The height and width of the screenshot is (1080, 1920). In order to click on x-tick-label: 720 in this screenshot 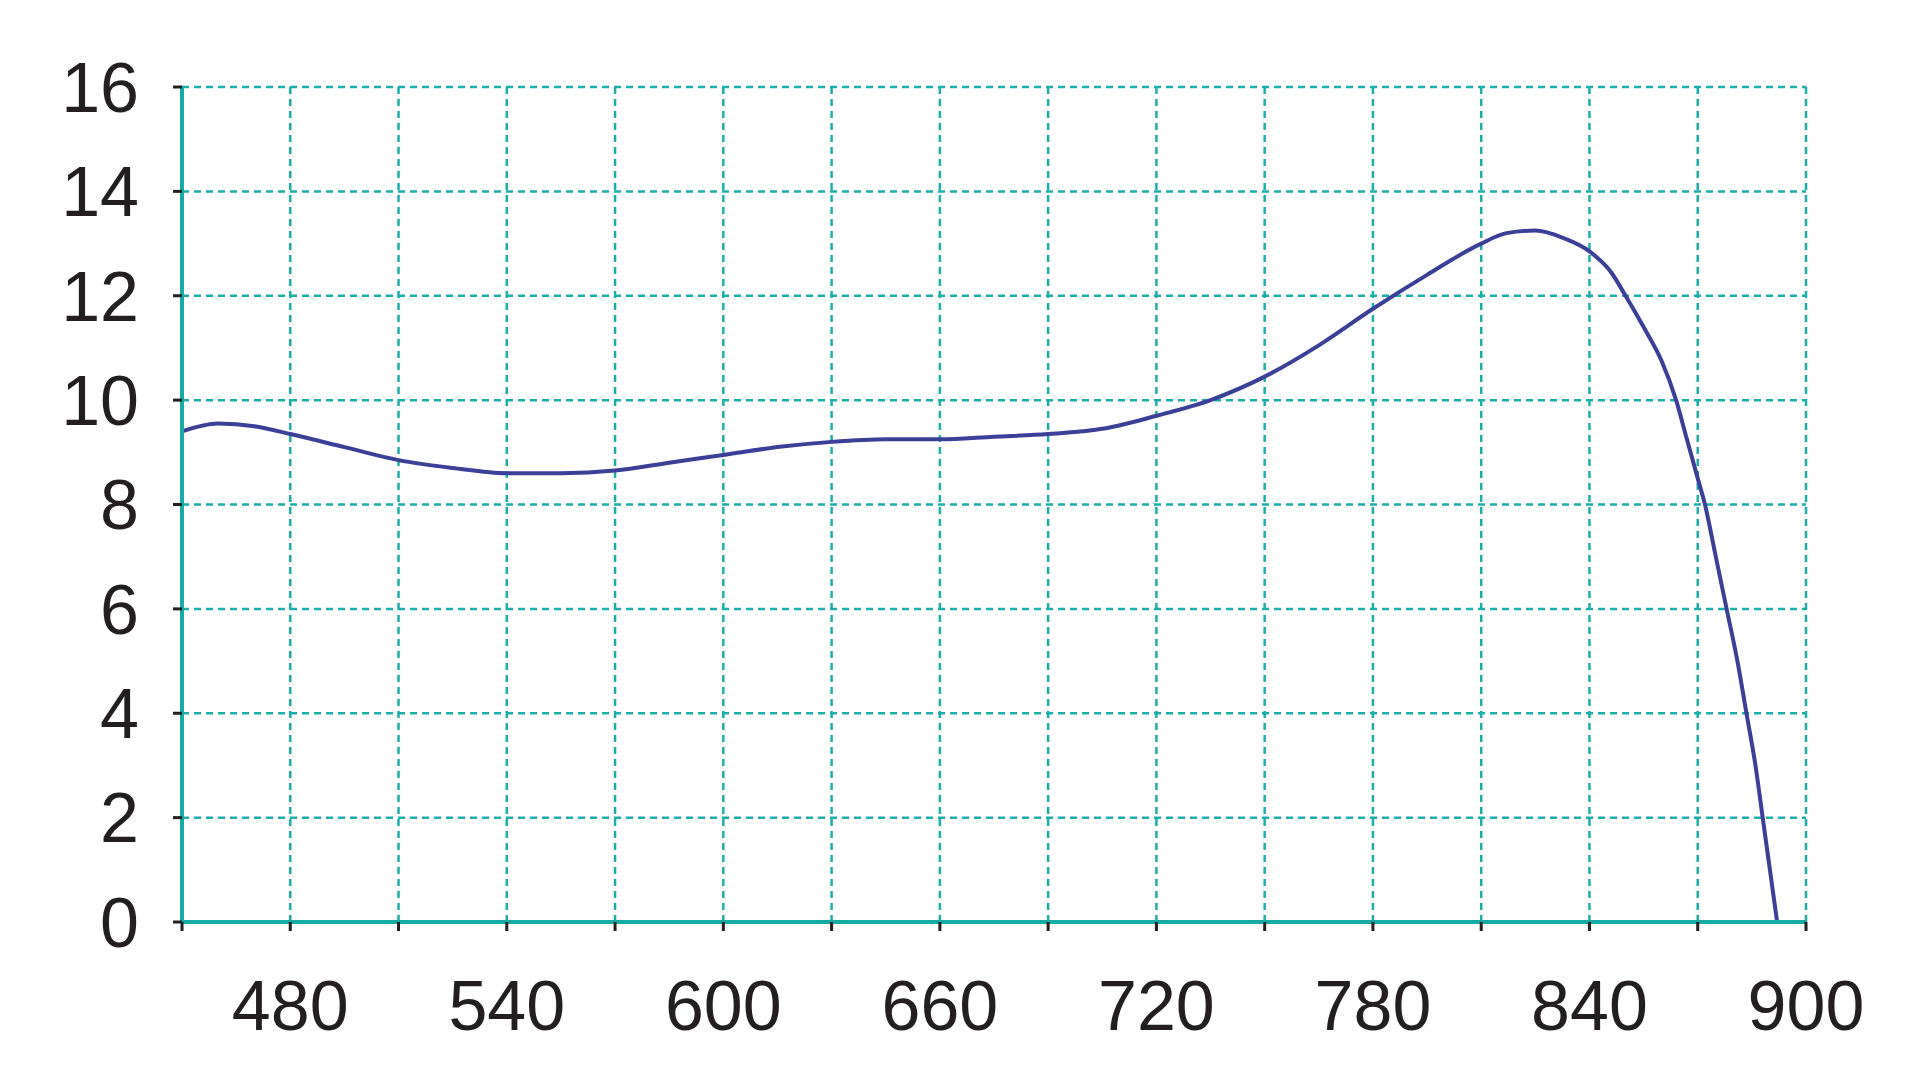, I will do `click(1156, 1005)`.